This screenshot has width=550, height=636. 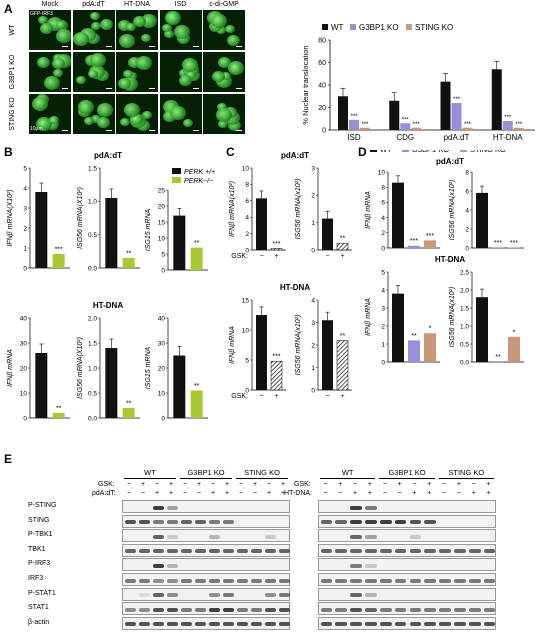 I want to click on protein-label: β-actin, so click(x=39, y=622).